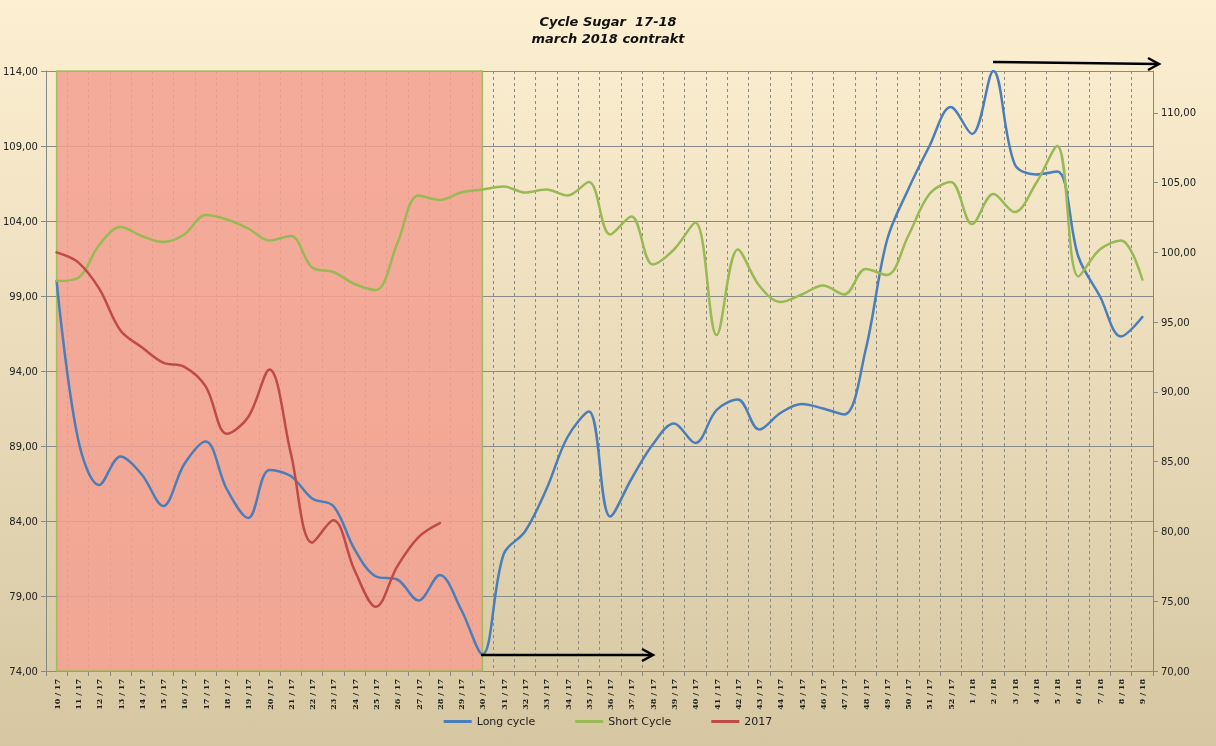  What do you see at coordinates (1175, 322) in the screenshot?
I see `y2-tick-label: 95,00` at bounding box center [1175, 322].